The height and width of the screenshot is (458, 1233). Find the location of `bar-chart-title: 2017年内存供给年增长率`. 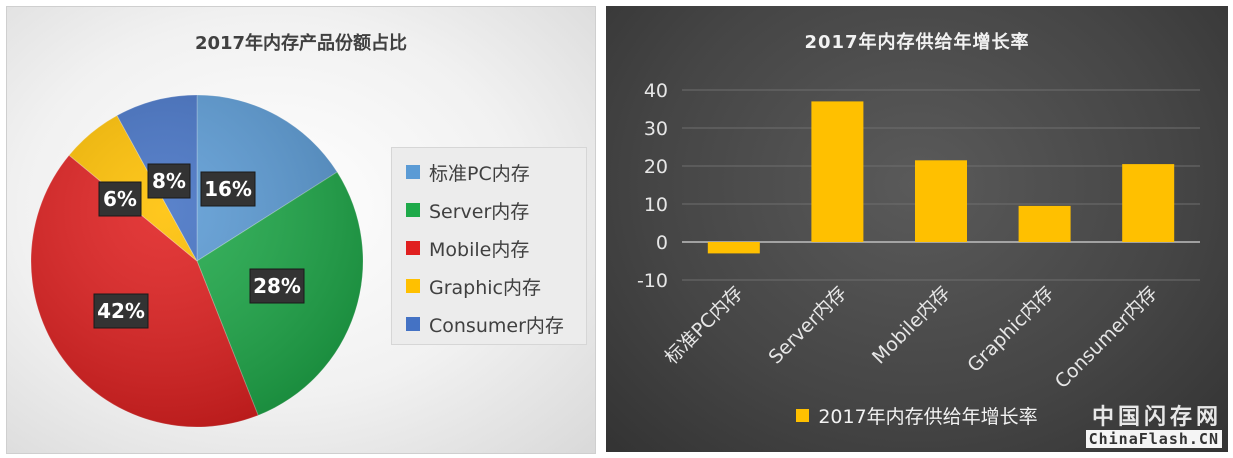

bar-chart-title: 2017年内存供给年增长率 is located at coordinates (917, 42).